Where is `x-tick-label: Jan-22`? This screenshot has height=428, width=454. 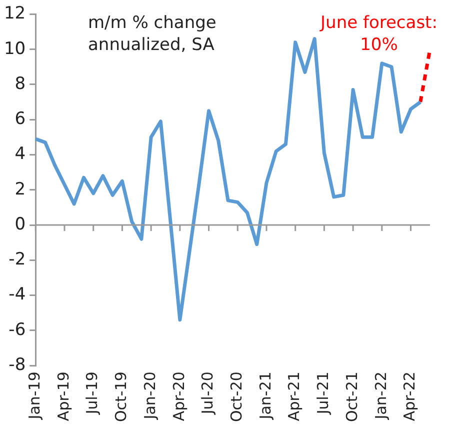 x-tick-label: Jan-22 is located at coordinates (381, 396).